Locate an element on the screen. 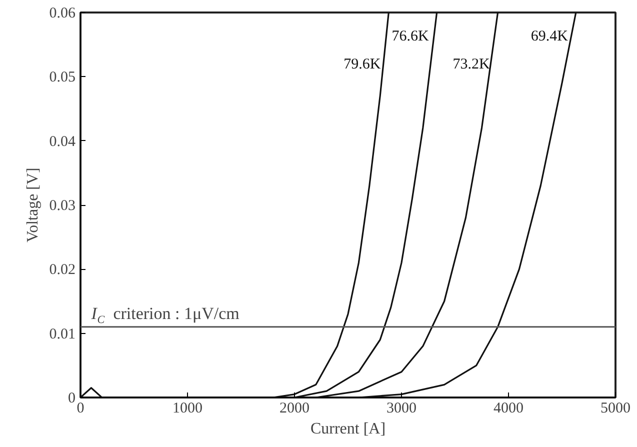 The height and width of the screenshot is (447, 637). series-label: 69.4K is located at coordinates (549, 36).